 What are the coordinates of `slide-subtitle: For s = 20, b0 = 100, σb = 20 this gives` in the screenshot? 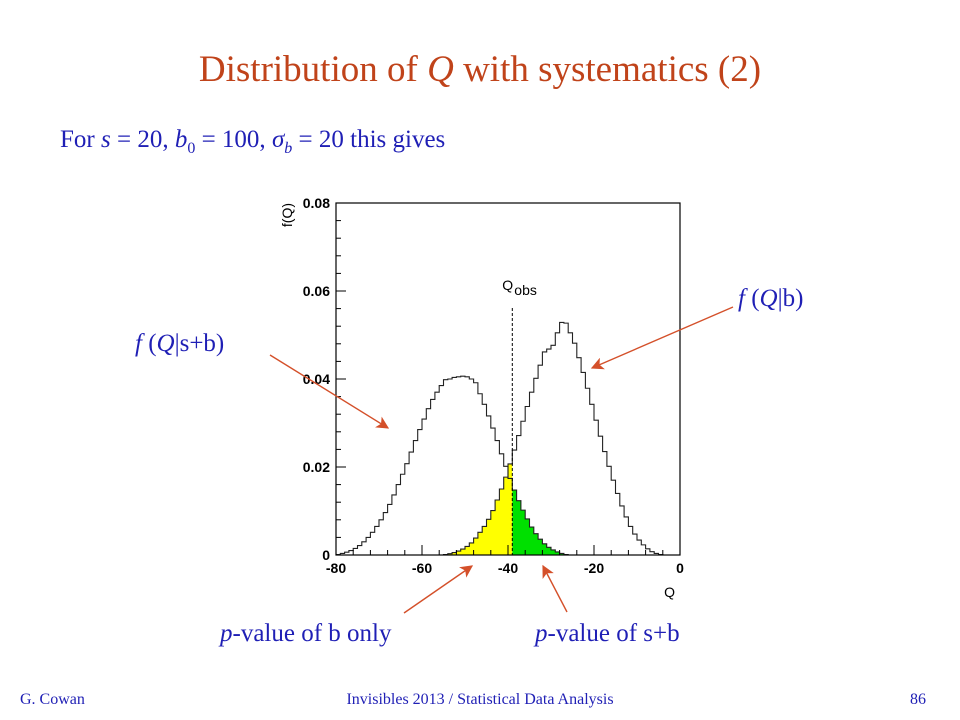 It's located at (253, 141).